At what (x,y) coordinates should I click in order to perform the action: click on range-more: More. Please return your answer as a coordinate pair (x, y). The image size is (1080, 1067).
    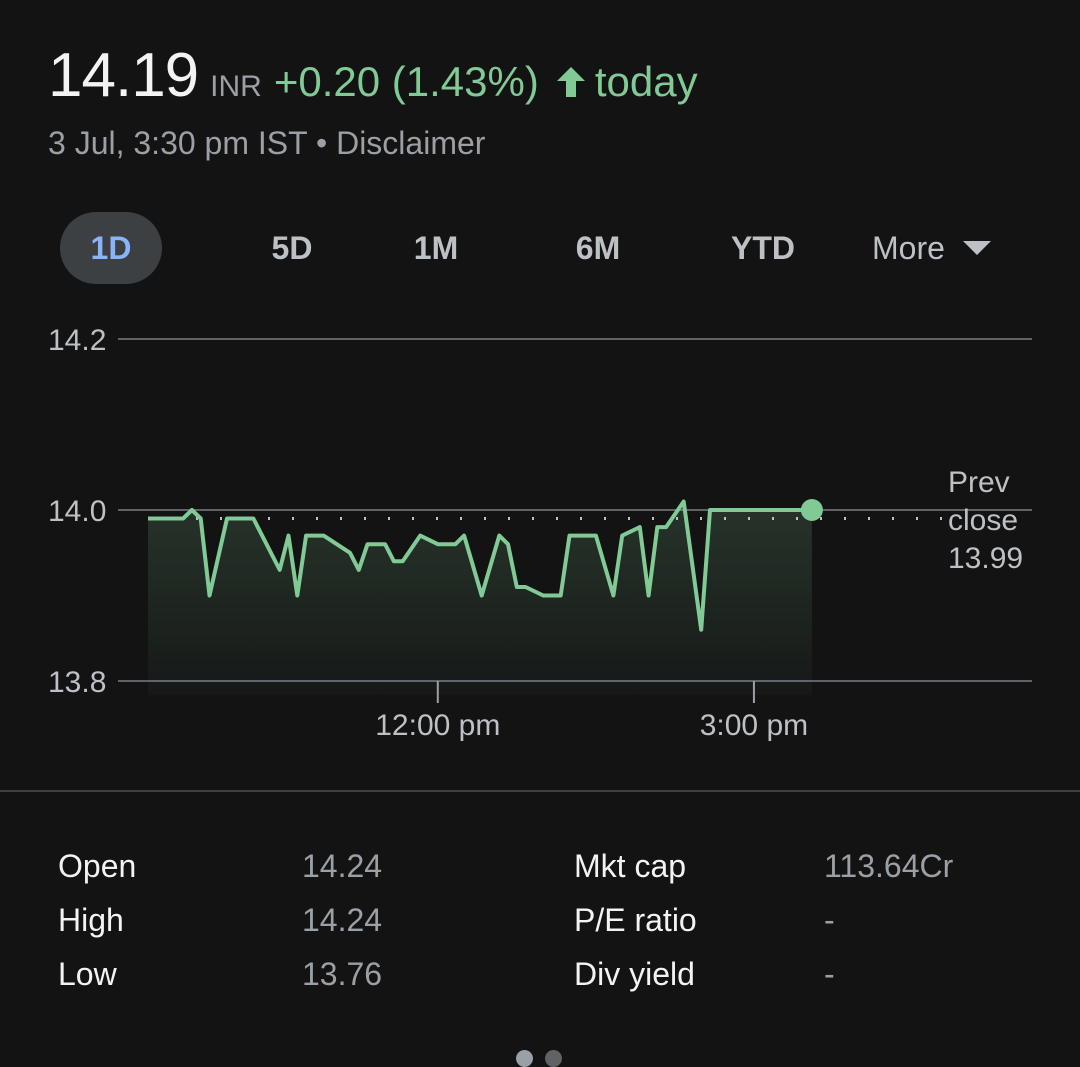
    Looking at the image, I should click on (942, 248).